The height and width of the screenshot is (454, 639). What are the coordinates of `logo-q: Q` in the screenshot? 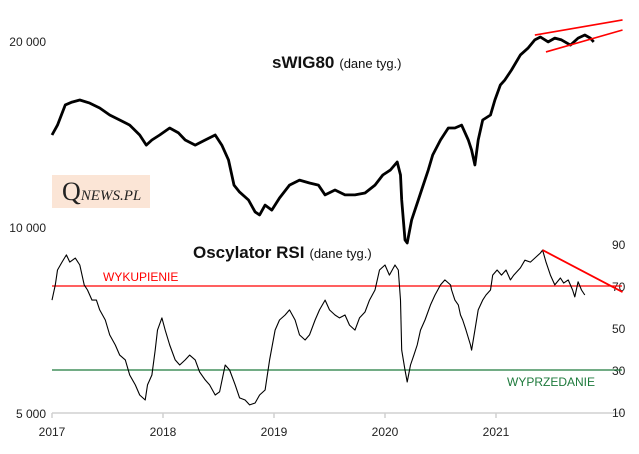 It's located at (71, 191).